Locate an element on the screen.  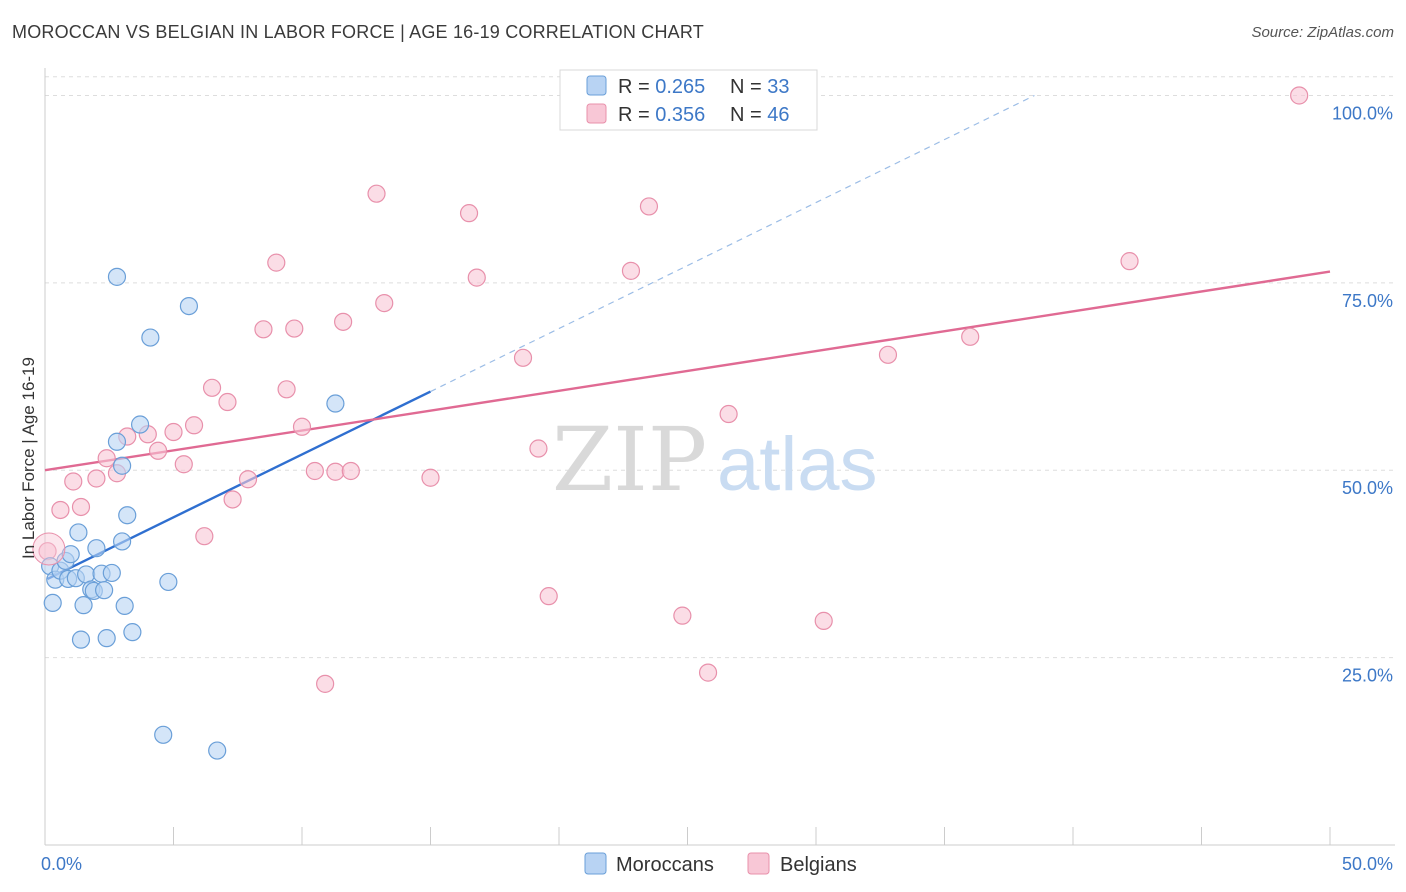
source-label: Source: ZipAtlas.com is located at coordinates (1322, 32).